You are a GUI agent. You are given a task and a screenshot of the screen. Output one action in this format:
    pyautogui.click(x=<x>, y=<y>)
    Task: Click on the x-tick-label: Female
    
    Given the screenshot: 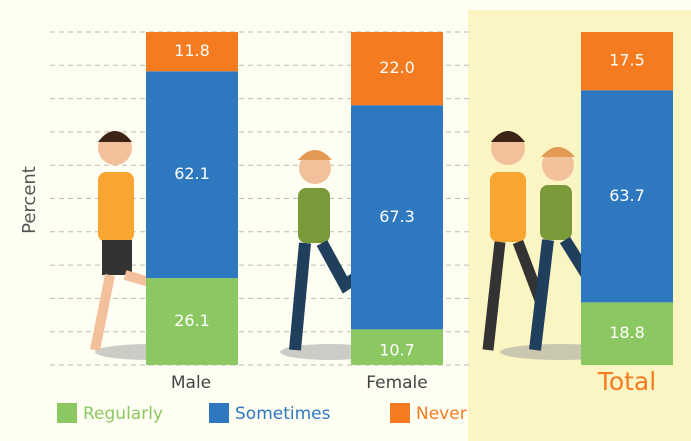 What is the action you would take?
    pyautogui.click(x=396, y=383)
    